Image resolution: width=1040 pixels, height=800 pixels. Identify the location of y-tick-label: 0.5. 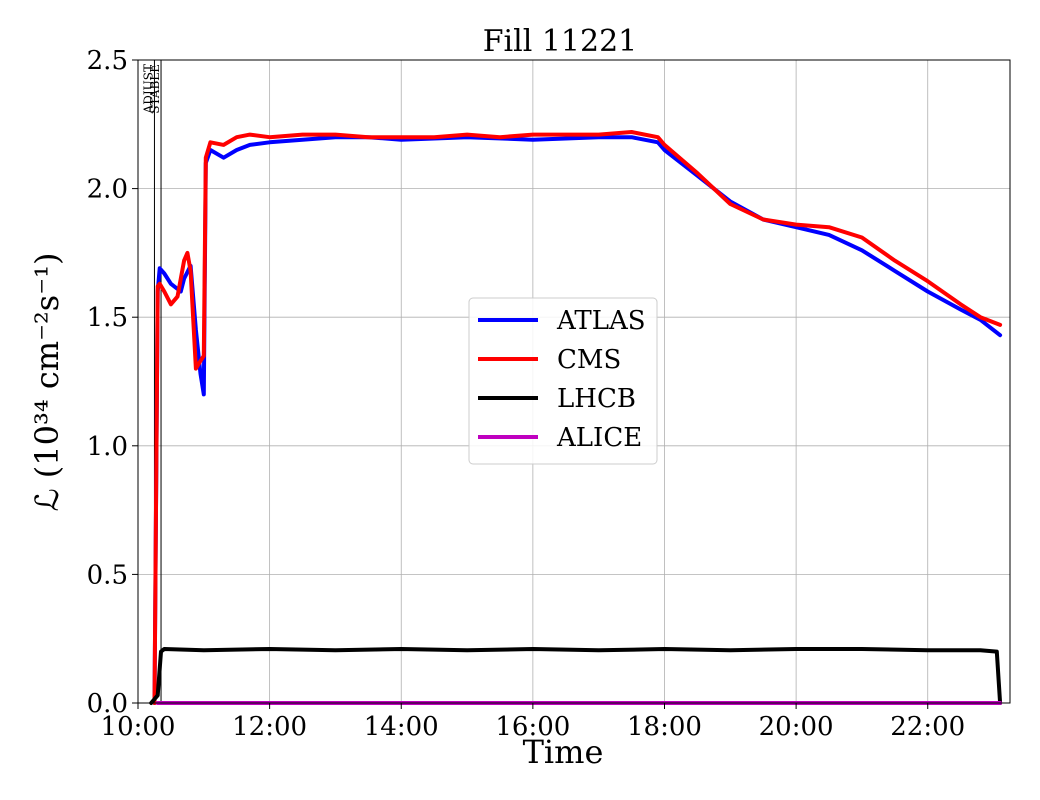
(107, 575).